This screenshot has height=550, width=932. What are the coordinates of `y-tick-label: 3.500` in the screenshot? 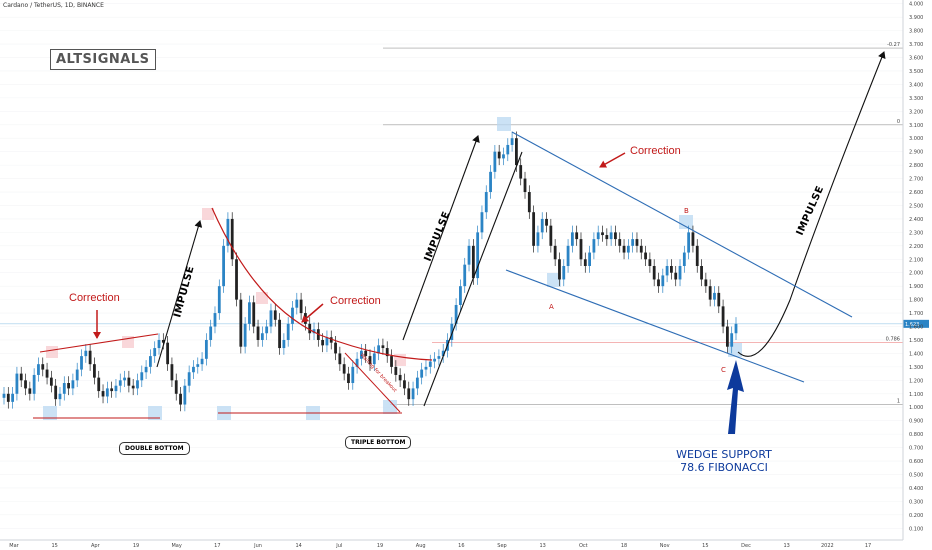 It's located at (916, 72).